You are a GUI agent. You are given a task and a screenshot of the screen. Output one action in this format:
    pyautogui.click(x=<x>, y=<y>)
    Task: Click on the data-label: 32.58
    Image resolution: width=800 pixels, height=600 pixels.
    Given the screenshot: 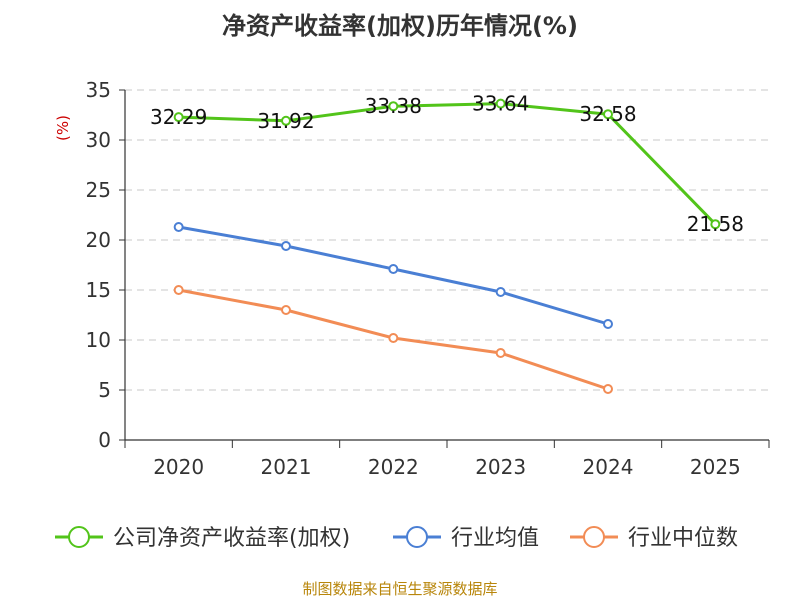 What is the action you would take?
    pyautogui.click(x=607, y=114)
    